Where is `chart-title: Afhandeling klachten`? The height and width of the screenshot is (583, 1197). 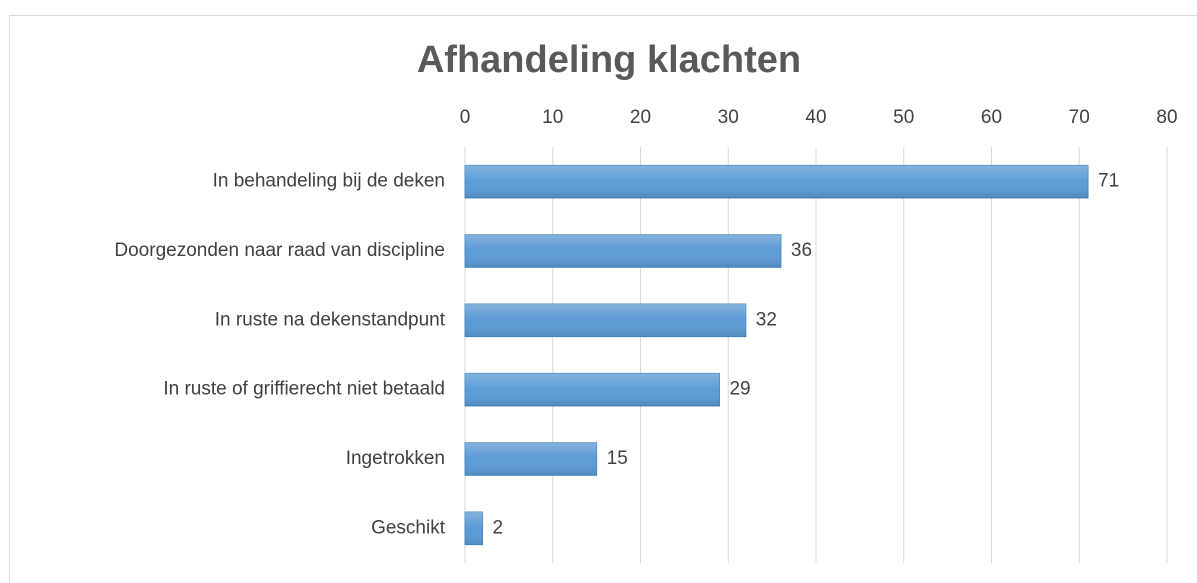 chart-title: Afhandeling klachten is located at coordinates (609, 60).